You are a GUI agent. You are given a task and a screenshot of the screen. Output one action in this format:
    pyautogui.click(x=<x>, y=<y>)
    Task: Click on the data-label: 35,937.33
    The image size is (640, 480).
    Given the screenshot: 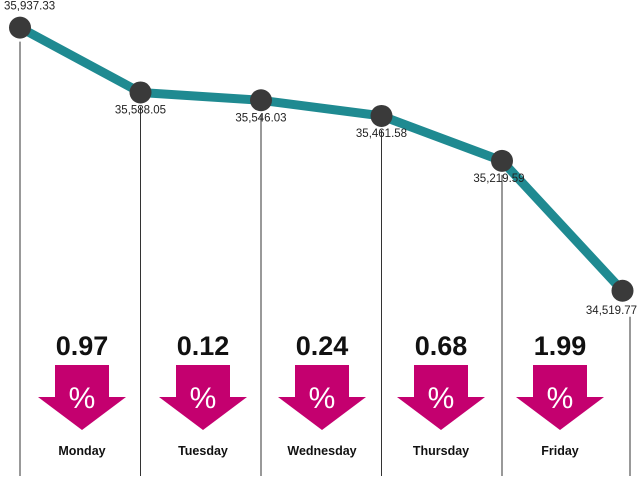 What is the action you would take?
    pyautogui.click(x=29, y=7)
    